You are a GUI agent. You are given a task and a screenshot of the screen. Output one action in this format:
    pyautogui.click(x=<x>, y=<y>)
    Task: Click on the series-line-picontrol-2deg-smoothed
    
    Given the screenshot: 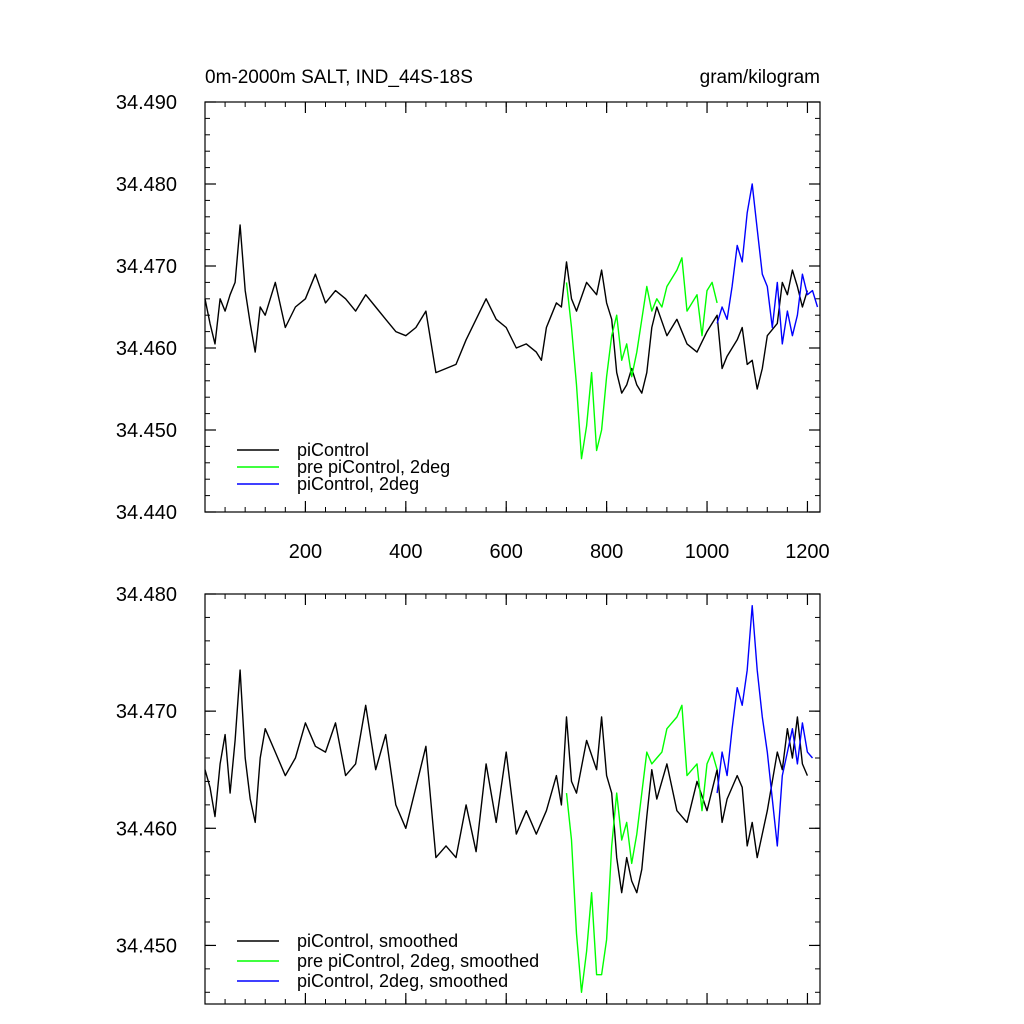 What is the action you would take?
    pyautogui.click(x=765, y=726)
    